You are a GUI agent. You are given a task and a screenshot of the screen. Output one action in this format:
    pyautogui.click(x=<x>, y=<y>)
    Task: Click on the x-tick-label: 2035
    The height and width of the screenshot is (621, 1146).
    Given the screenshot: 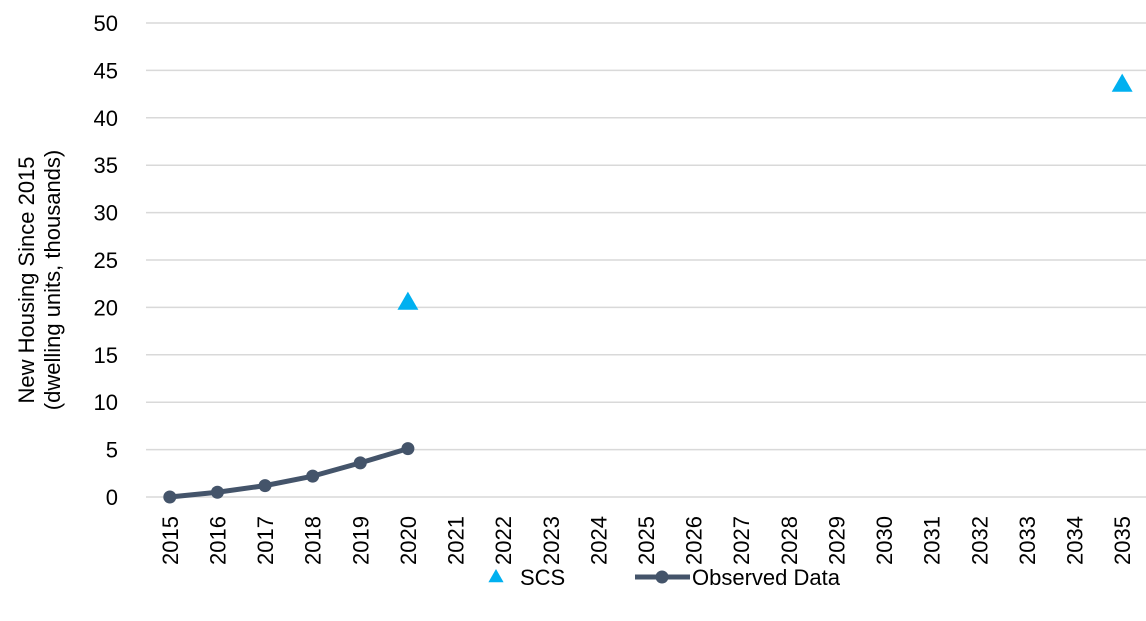 What is the action you would take?
    pyautogui.click(x=1122, y=540)
    